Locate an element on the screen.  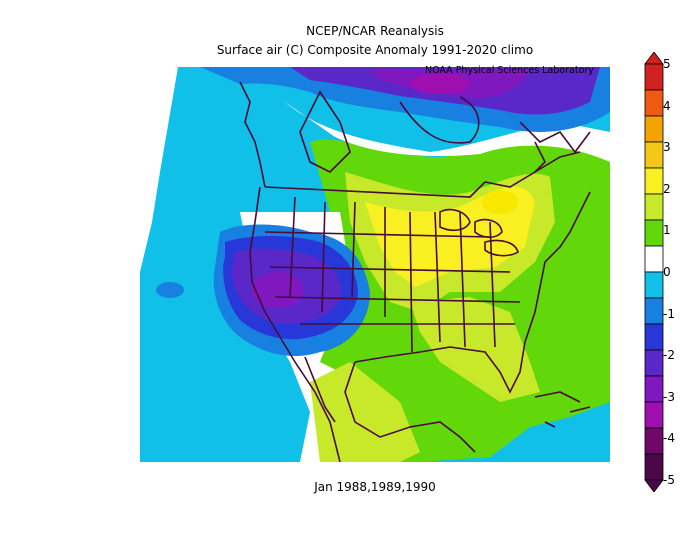
colorbar-tick-label: 3 is located at coordinates (667, 147).